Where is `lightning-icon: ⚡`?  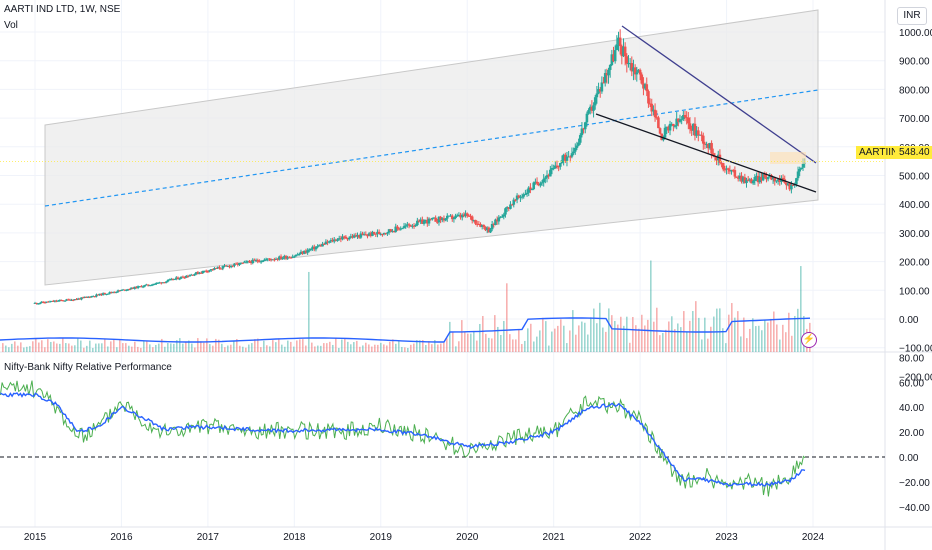
lightning-icon: ⚡ is located at coordinates (809, 340).